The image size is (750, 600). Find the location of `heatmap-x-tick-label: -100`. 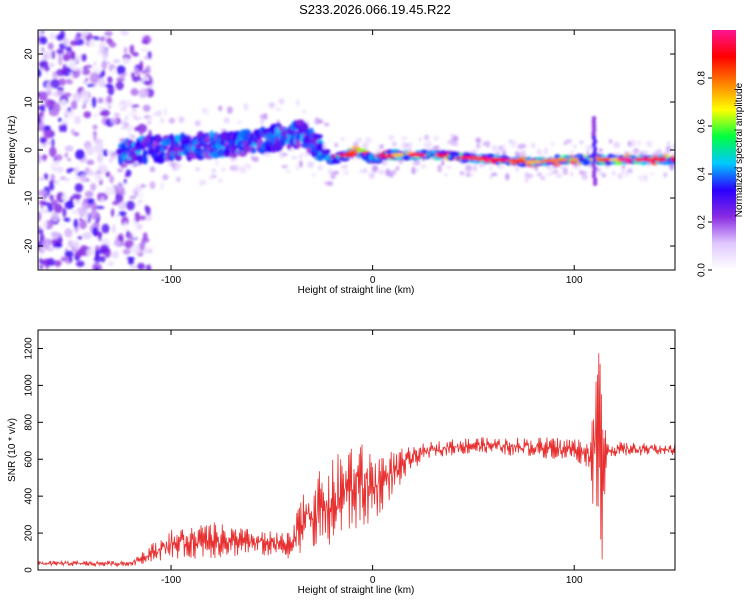

heatmap-x-tick-label: -100 is located at coordinates (171, 280).